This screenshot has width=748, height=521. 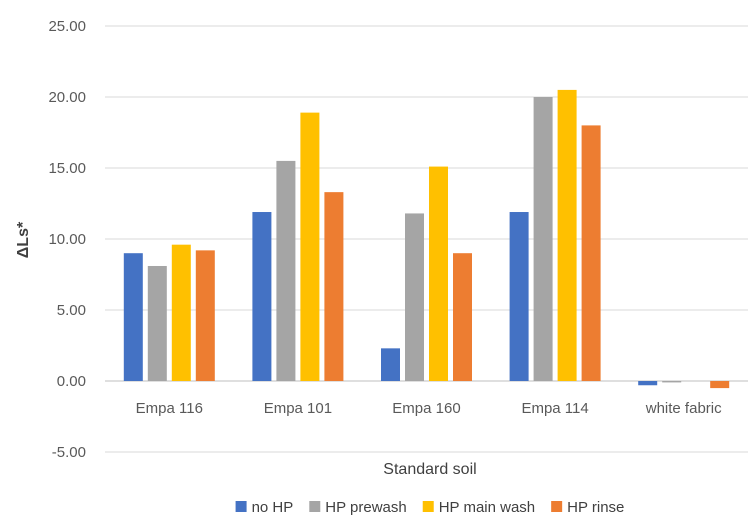 What do you see at coordinates (426, 408) in the screenshot?
I see `x-tick-label: Empa 160` at bounding box center [426, 408].